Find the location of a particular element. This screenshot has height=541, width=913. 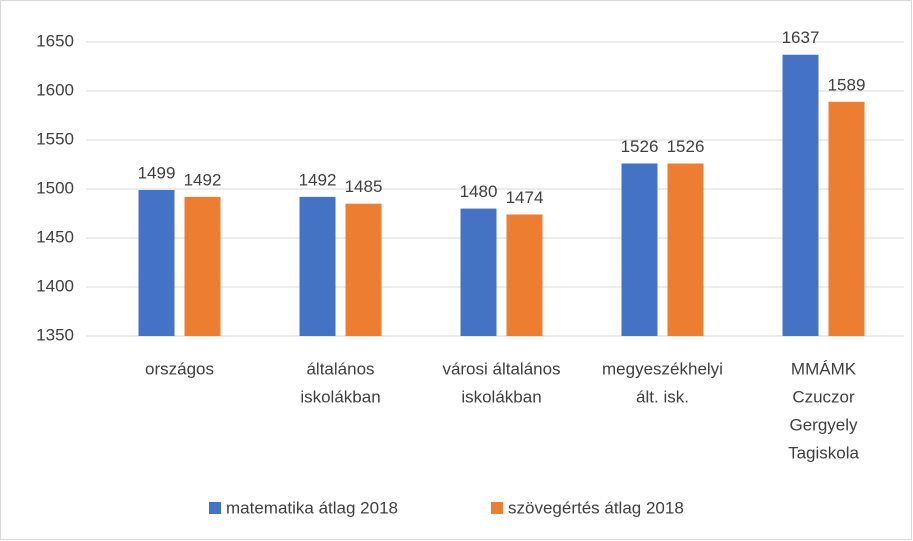

data-label: 1589 is located at coordinates (847, 84).